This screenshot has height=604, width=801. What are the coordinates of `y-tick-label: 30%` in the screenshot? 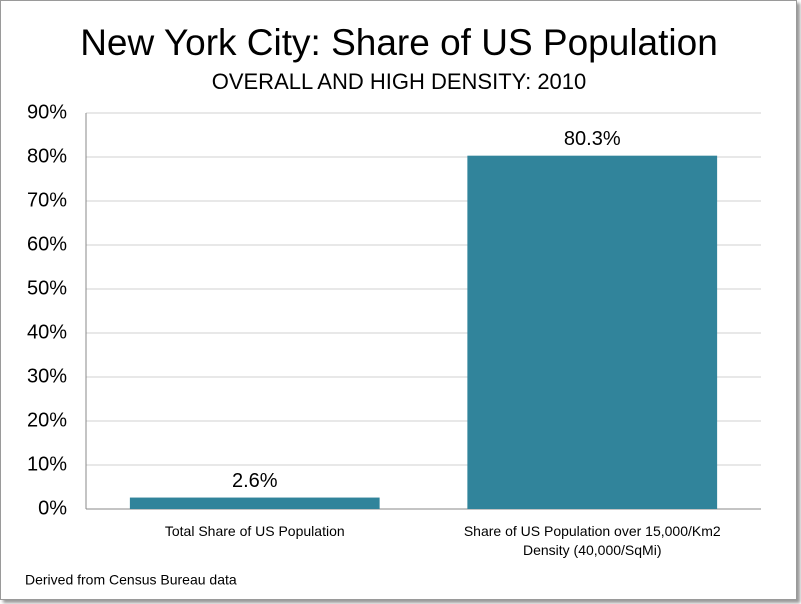 It's located at (47, 376).